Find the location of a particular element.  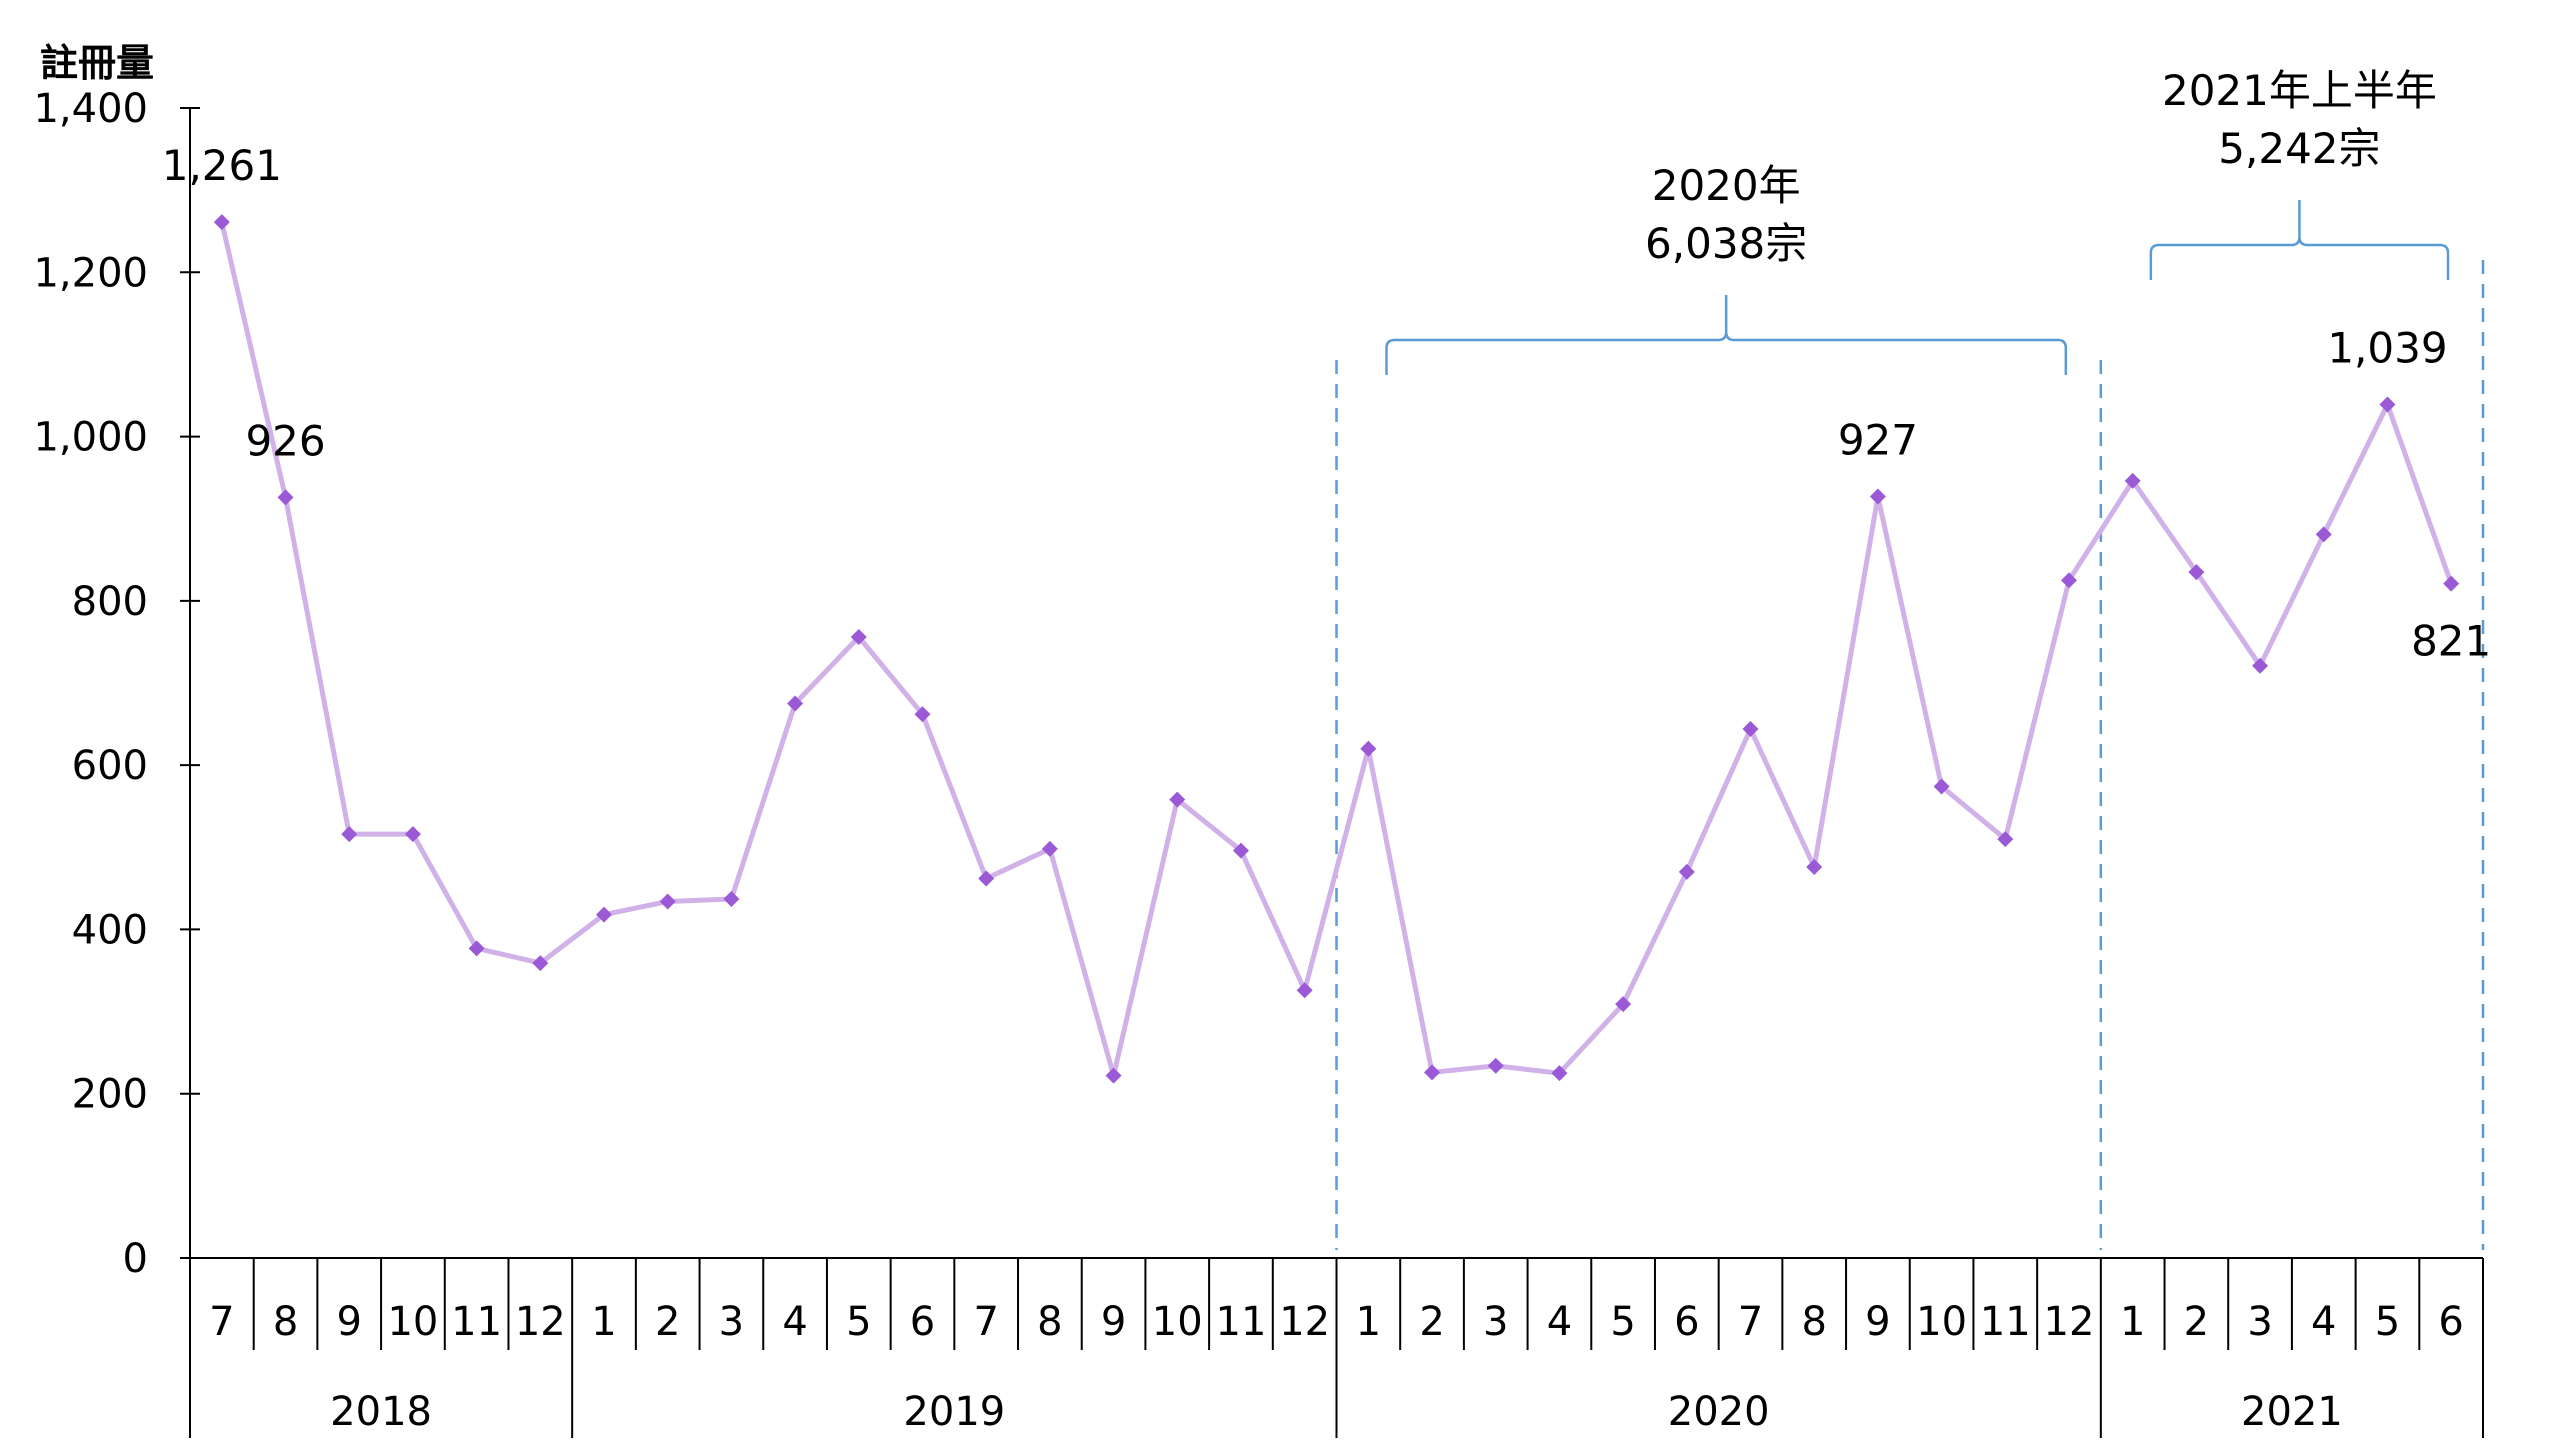

period-annotation-total: 6,038宗 is located at coordinates (1726, 243).